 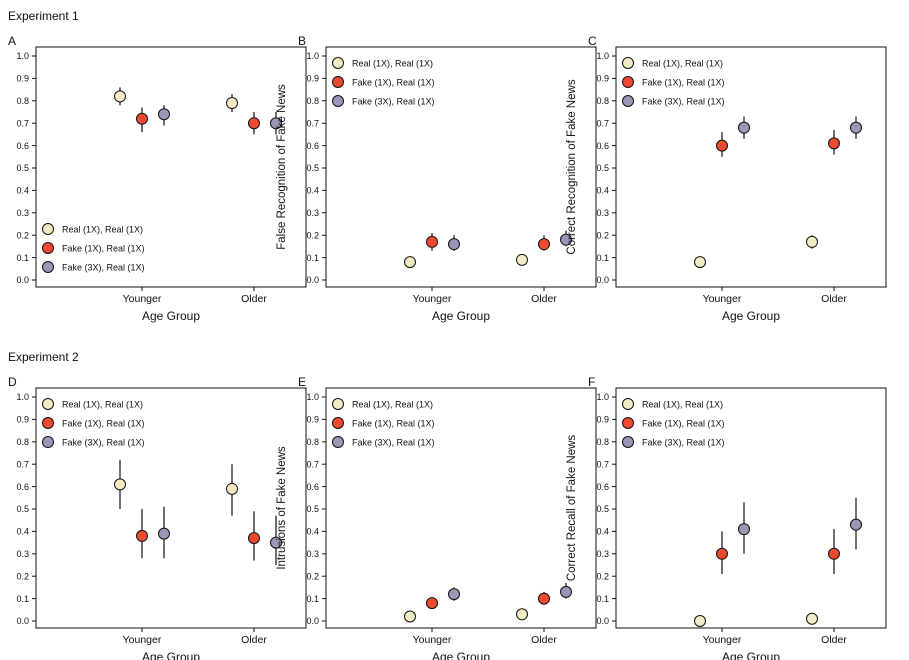 What do you see at coordinates (171, 316) in the screenshot?
I see `x-axis-title: Age Group` at bounding box center [171, 316].